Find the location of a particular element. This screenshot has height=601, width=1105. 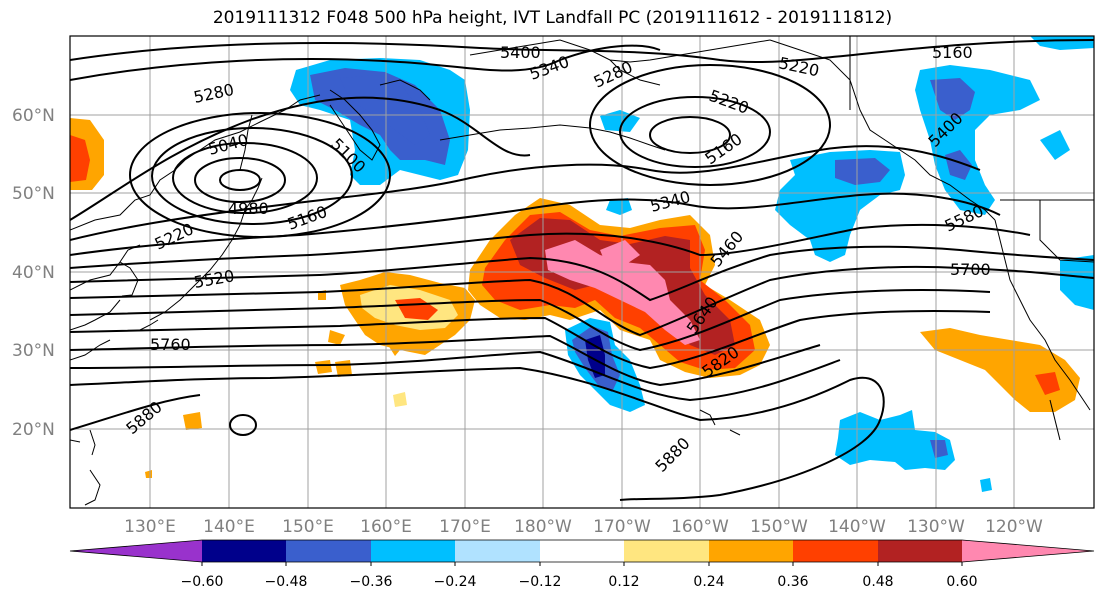

contour-label: 5400 is located at coordinates (520, 52).